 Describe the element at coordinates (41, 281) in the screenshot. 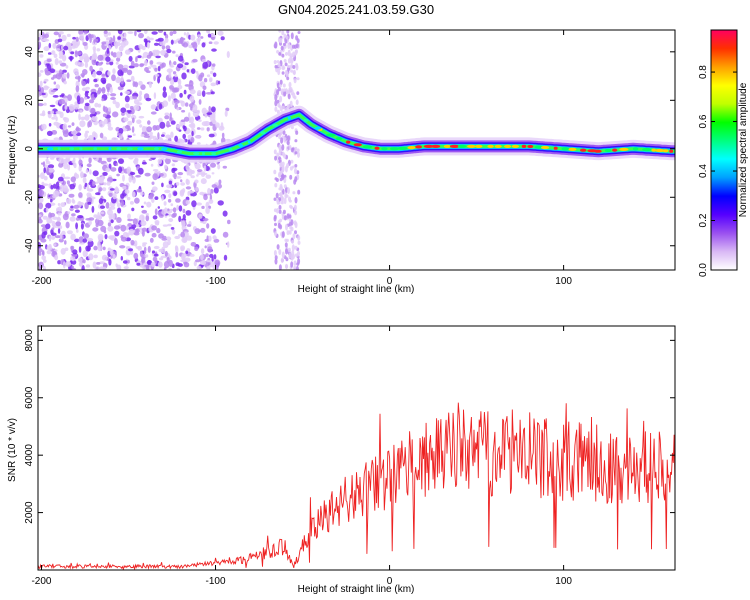

I see `spectrogram-x-tick-label: -200` at that location.